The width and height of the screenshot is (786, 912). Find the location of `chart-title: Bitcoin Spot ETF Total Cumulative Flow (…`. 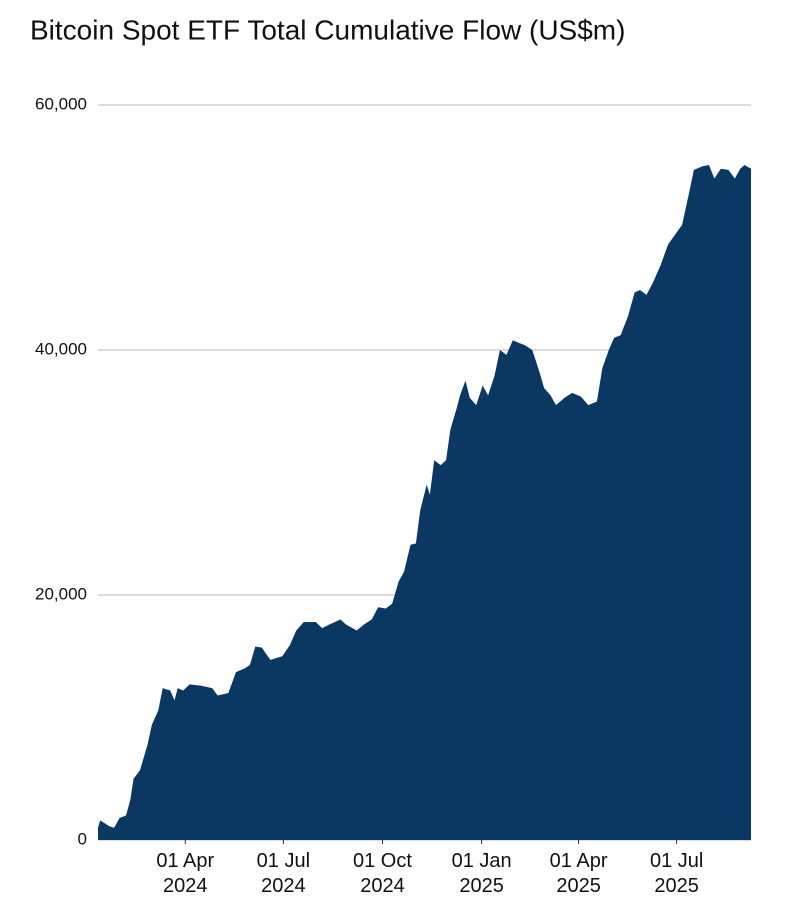

chart-title: Bitcoin Spot ETF Total Cumulative Flow (… is located at coordinates (327, 29).